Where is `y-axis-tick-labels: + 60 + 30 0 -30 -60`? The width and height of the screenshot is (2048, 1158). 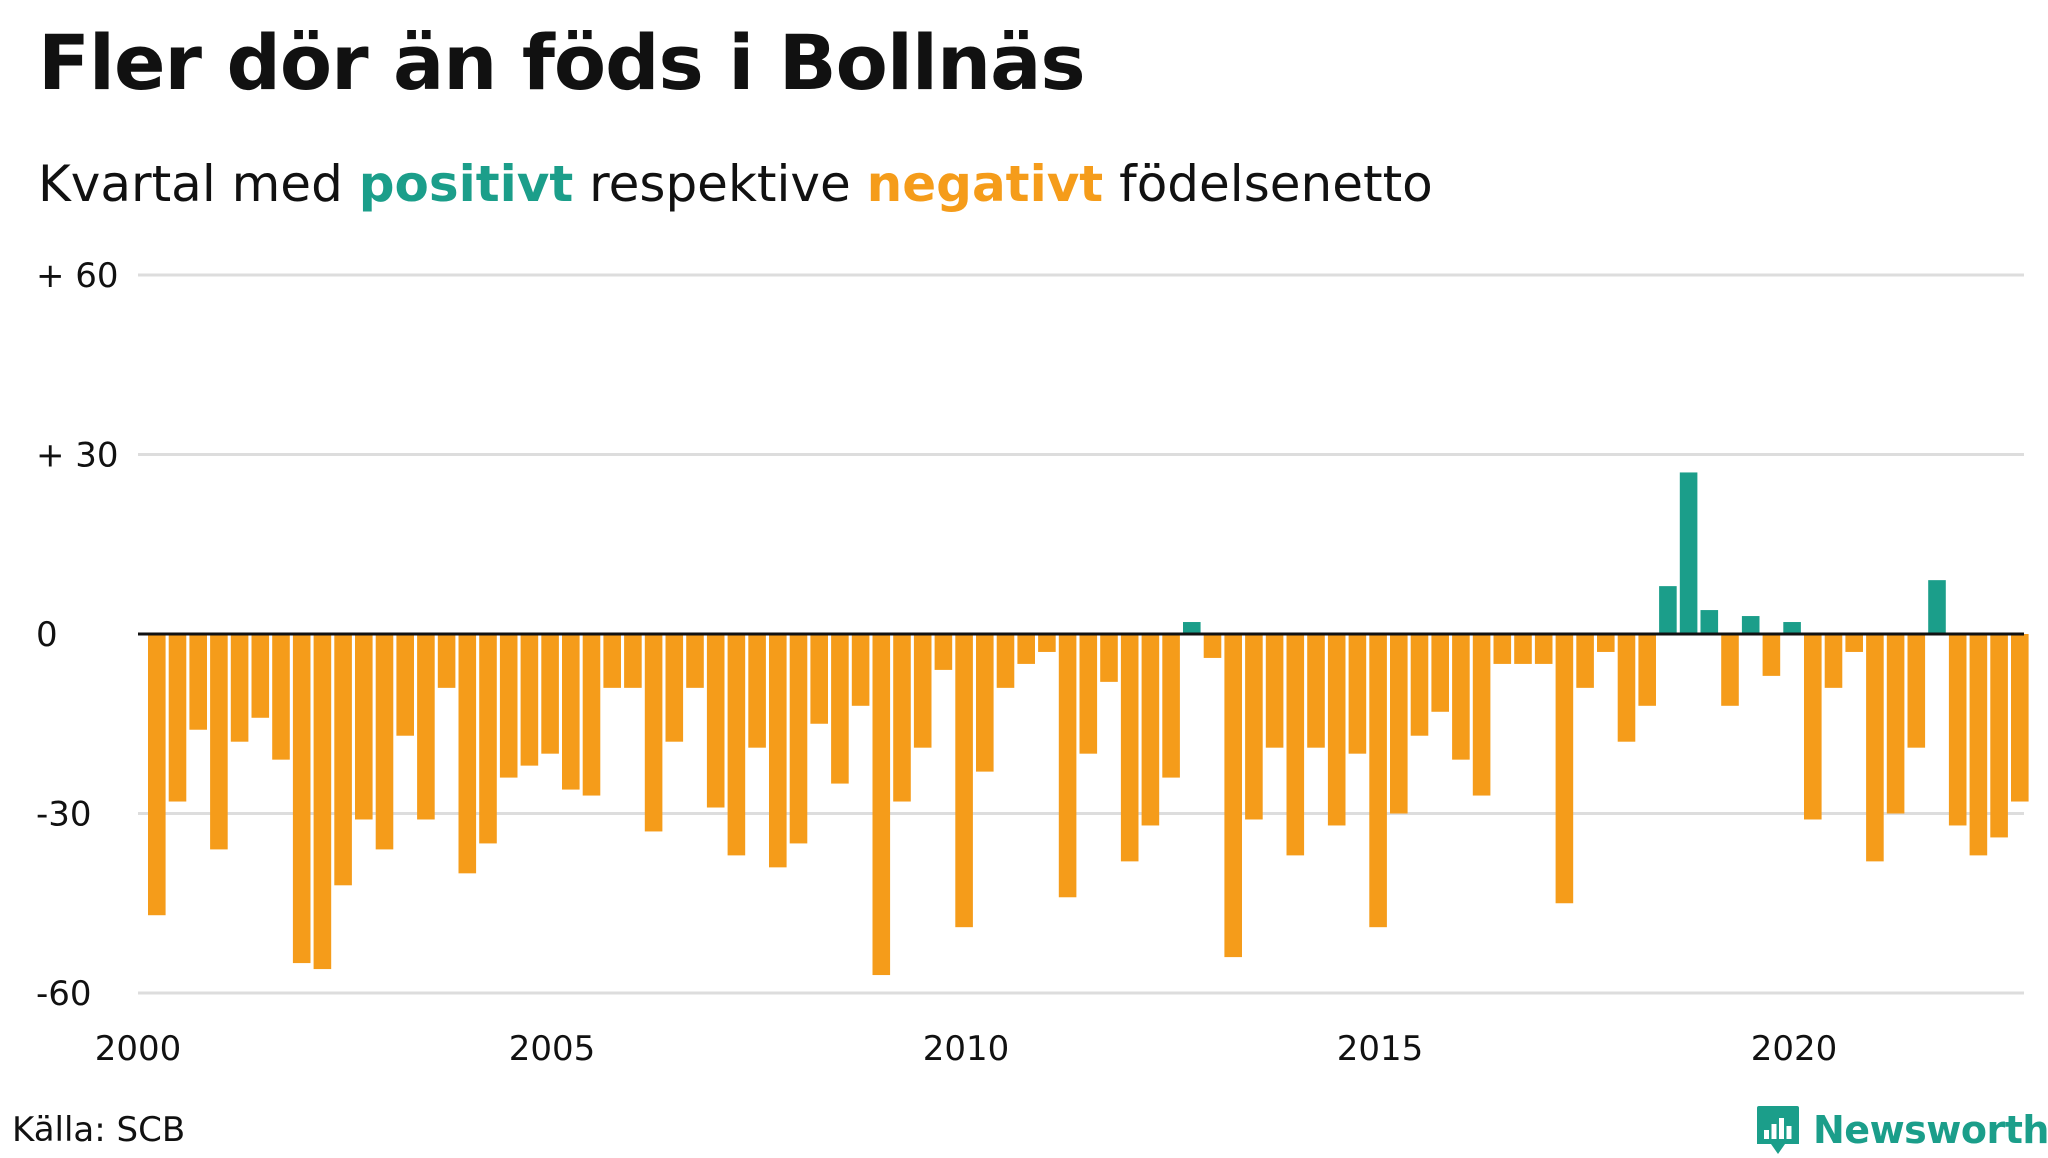
y-axis-tick-labels: + 60 + 30 0 -30 -60 is located at coordinates (77, 635).